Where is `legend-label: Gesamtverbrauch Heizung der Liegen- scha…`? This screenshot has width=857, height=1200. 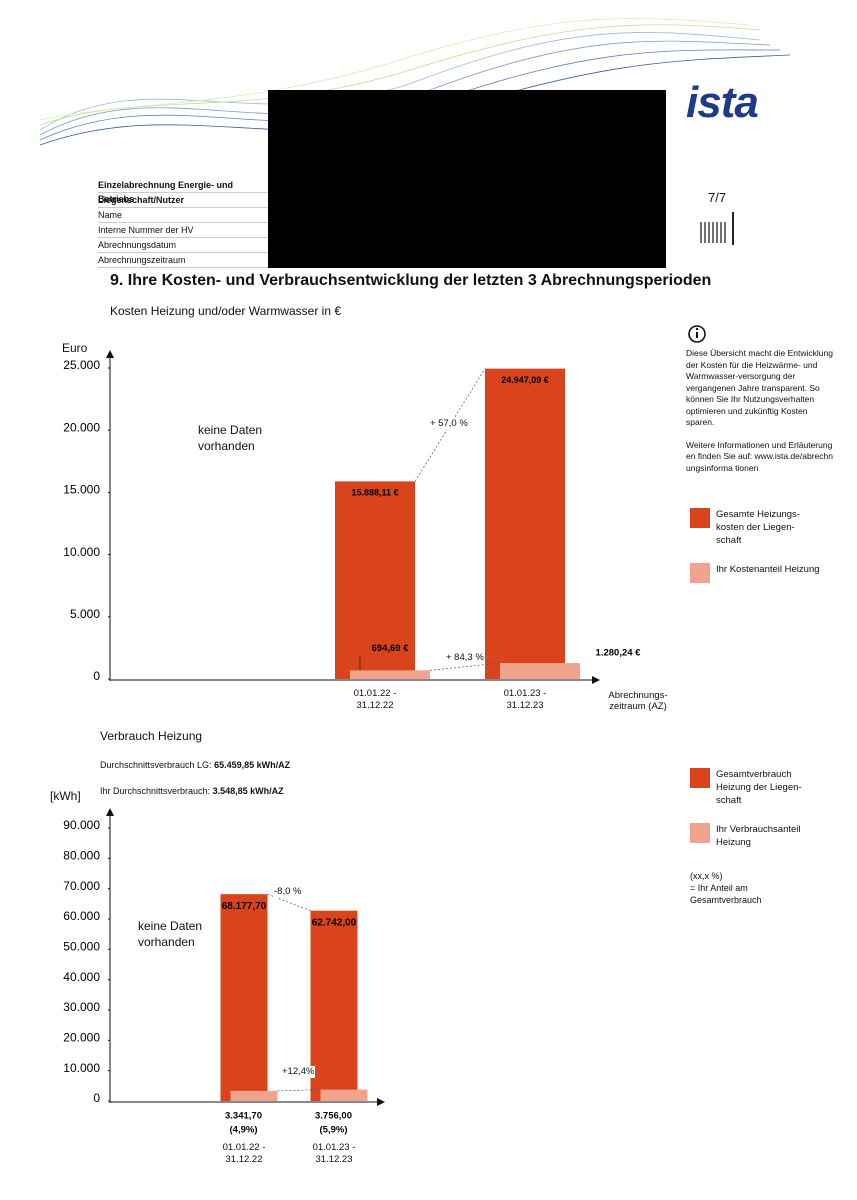 legend-label: Gesamtverbrauch Heizung der Liegen- scha… is located at coordinates (759, 787).